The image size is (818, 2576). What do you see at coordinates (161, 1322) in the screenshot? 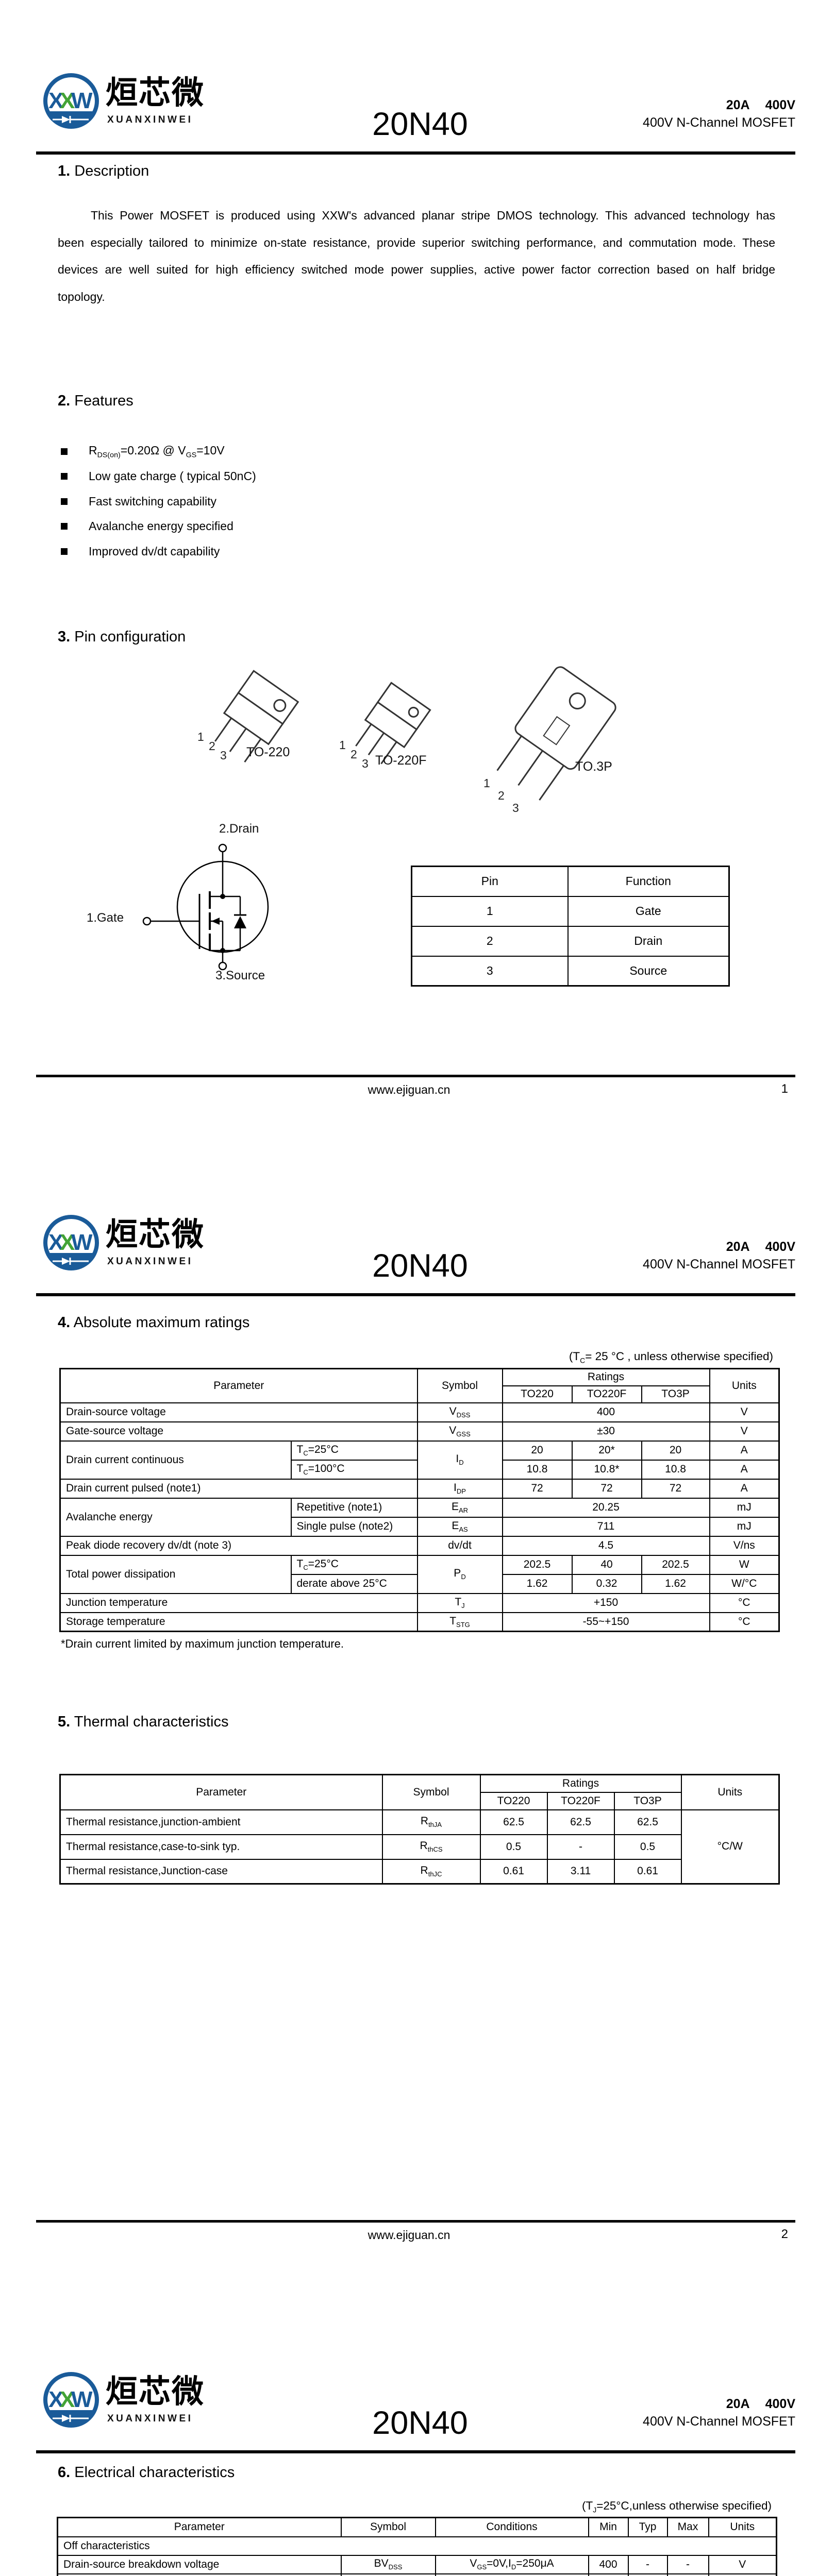
I see `section-name: Absolute maximum ratings` at bounding box center [161, 1322].